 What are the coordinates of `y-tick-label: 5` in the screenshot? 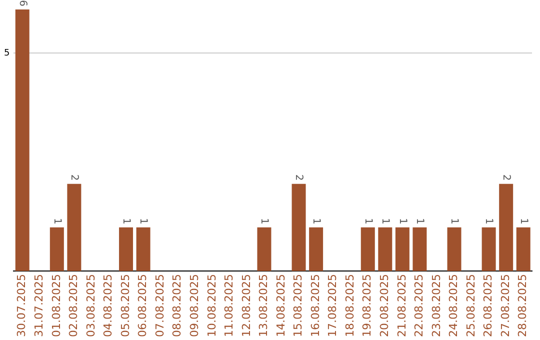 It's located at (7, 53).